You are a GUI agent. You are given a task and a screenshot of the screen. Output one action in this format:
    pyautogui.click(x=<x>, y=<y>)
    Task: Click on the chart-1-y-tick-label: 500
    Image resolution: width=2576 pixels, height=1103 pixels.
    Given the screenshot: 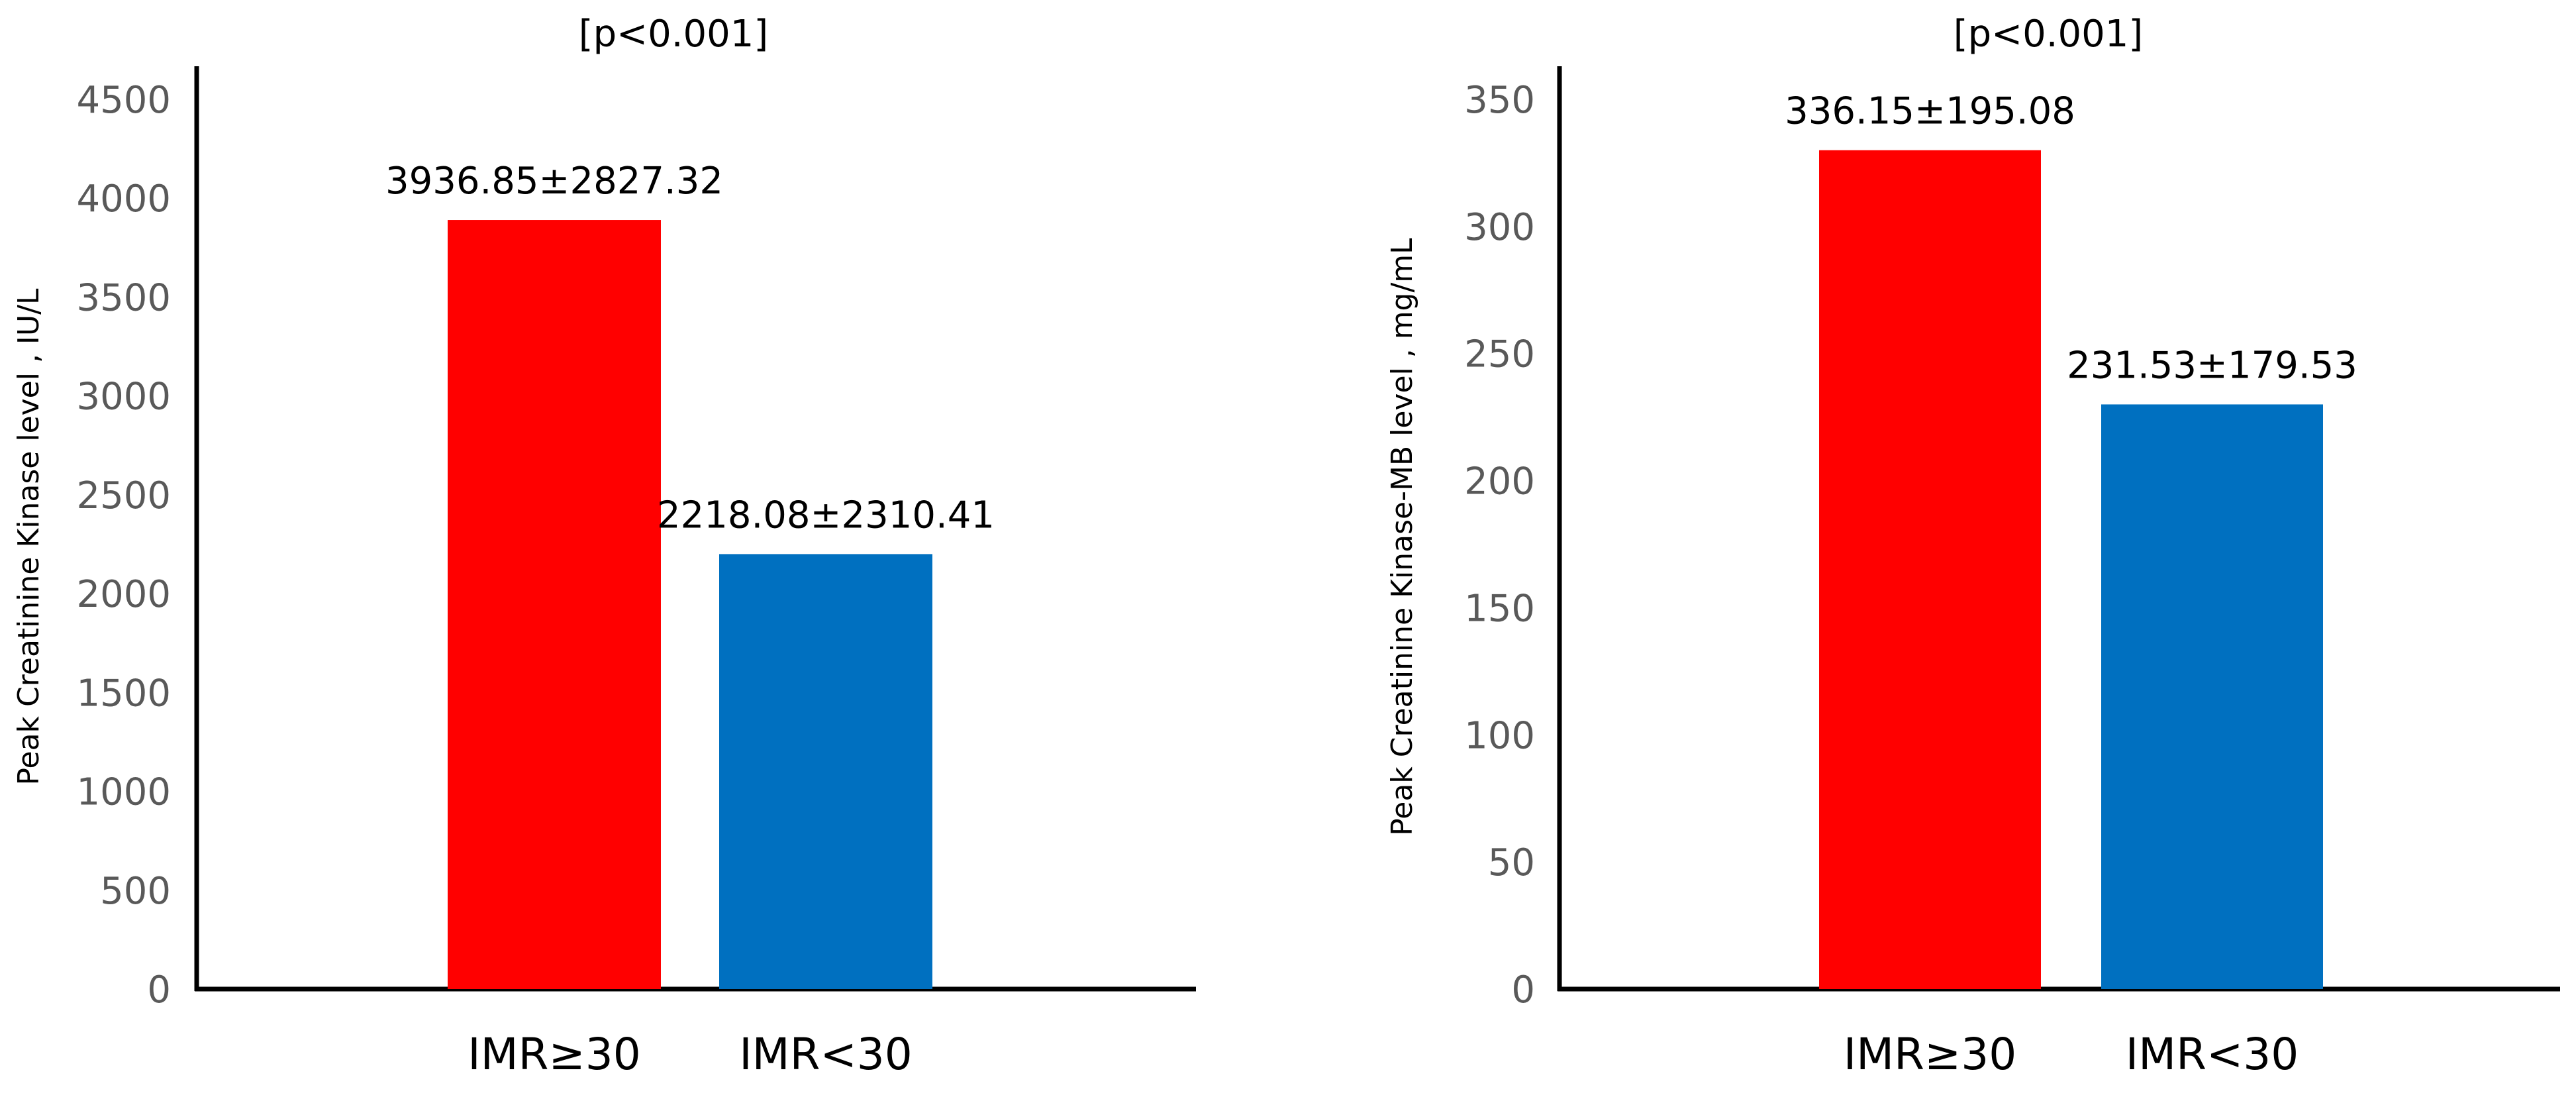 What is the action you would take?
    pyautogui.click(x=135, y=891)
    